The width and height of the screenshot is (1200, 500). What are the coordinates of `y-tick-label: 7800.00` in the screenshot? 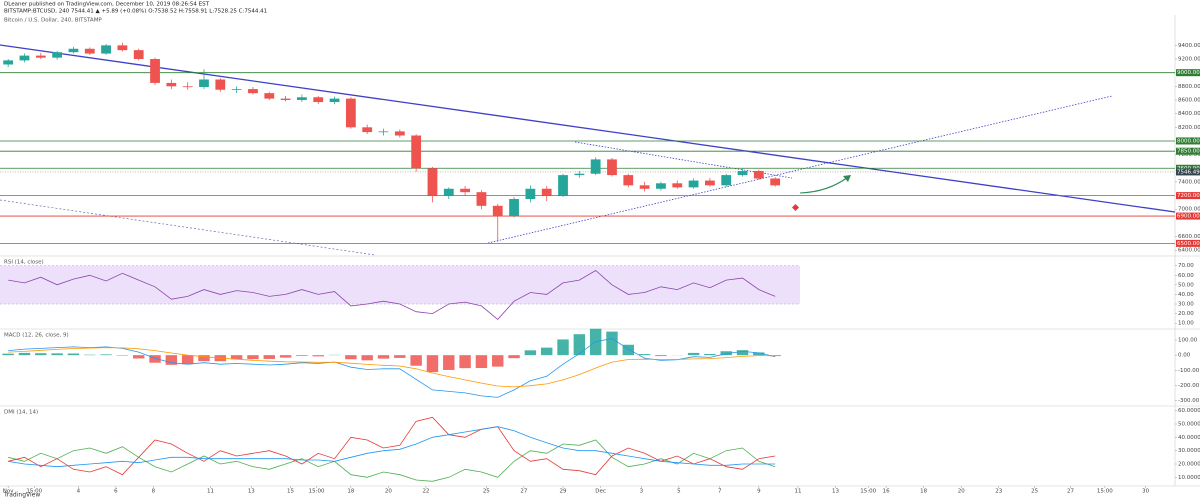 It's located at (1189, 155).